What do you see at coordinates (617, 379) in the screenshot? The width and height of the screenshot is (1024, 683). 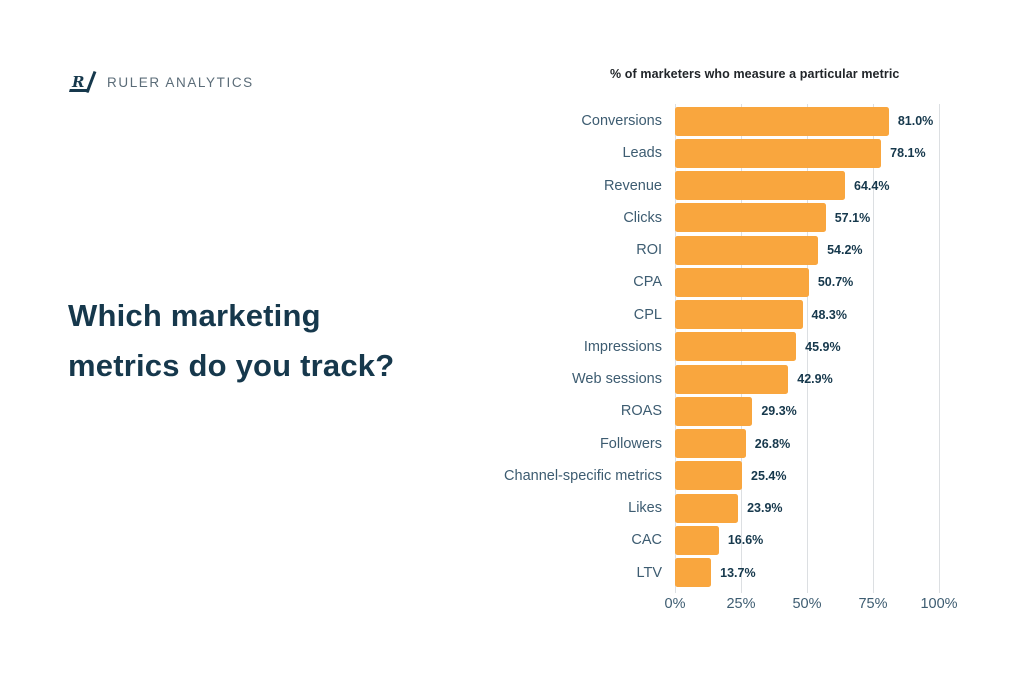 I see `category-label: Web sessions` at bounding box center [617, 379].